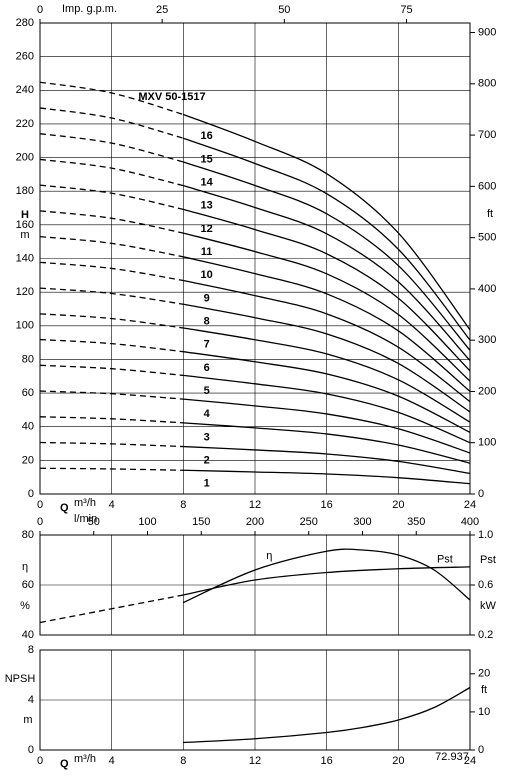 The image size is (512, 783). I want to click on y-tick-label: 220, so click(25, 124).